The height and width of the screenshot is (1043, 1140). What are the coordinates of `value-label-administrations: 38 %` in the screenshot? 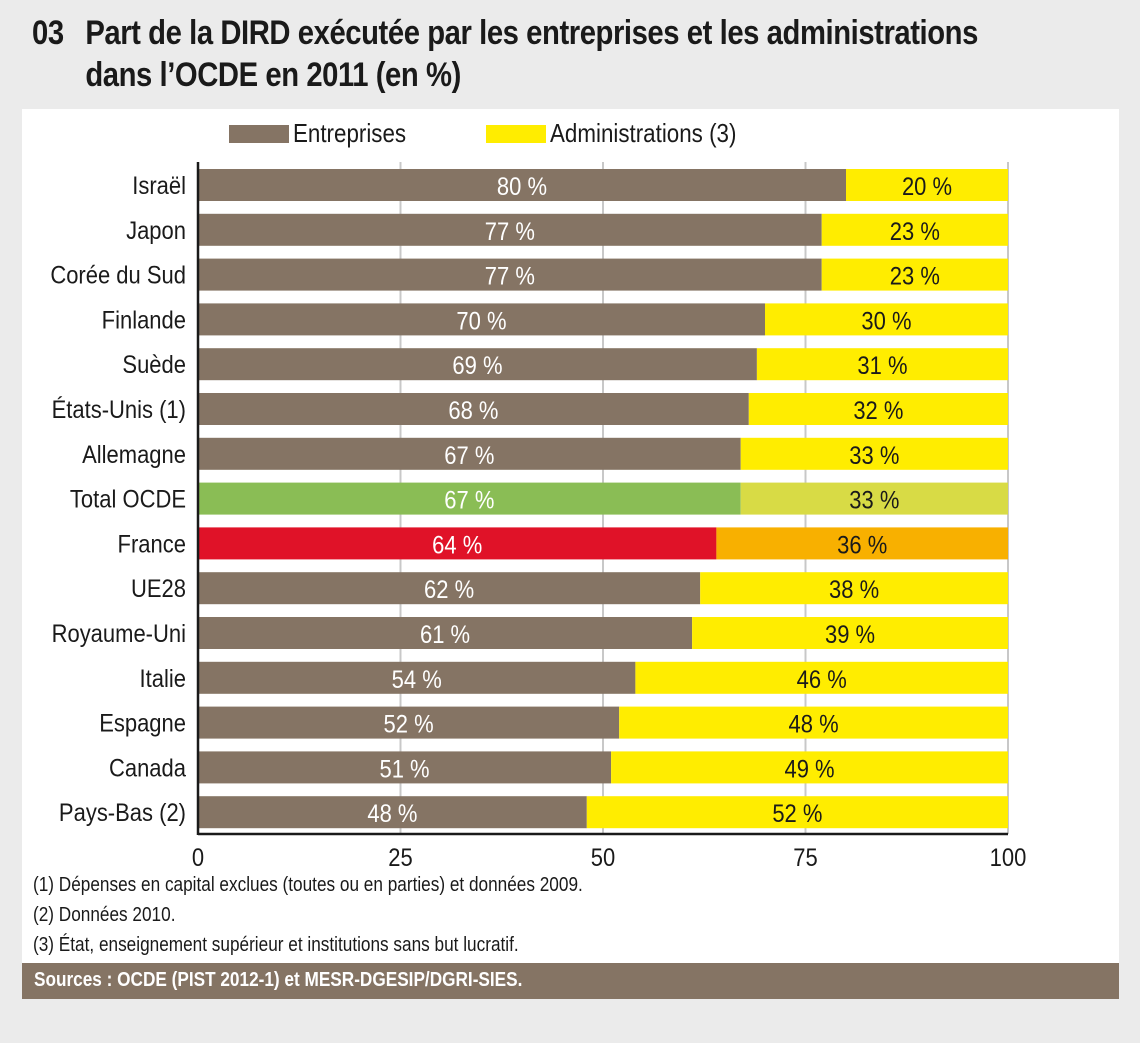 It's located at (854, 590).